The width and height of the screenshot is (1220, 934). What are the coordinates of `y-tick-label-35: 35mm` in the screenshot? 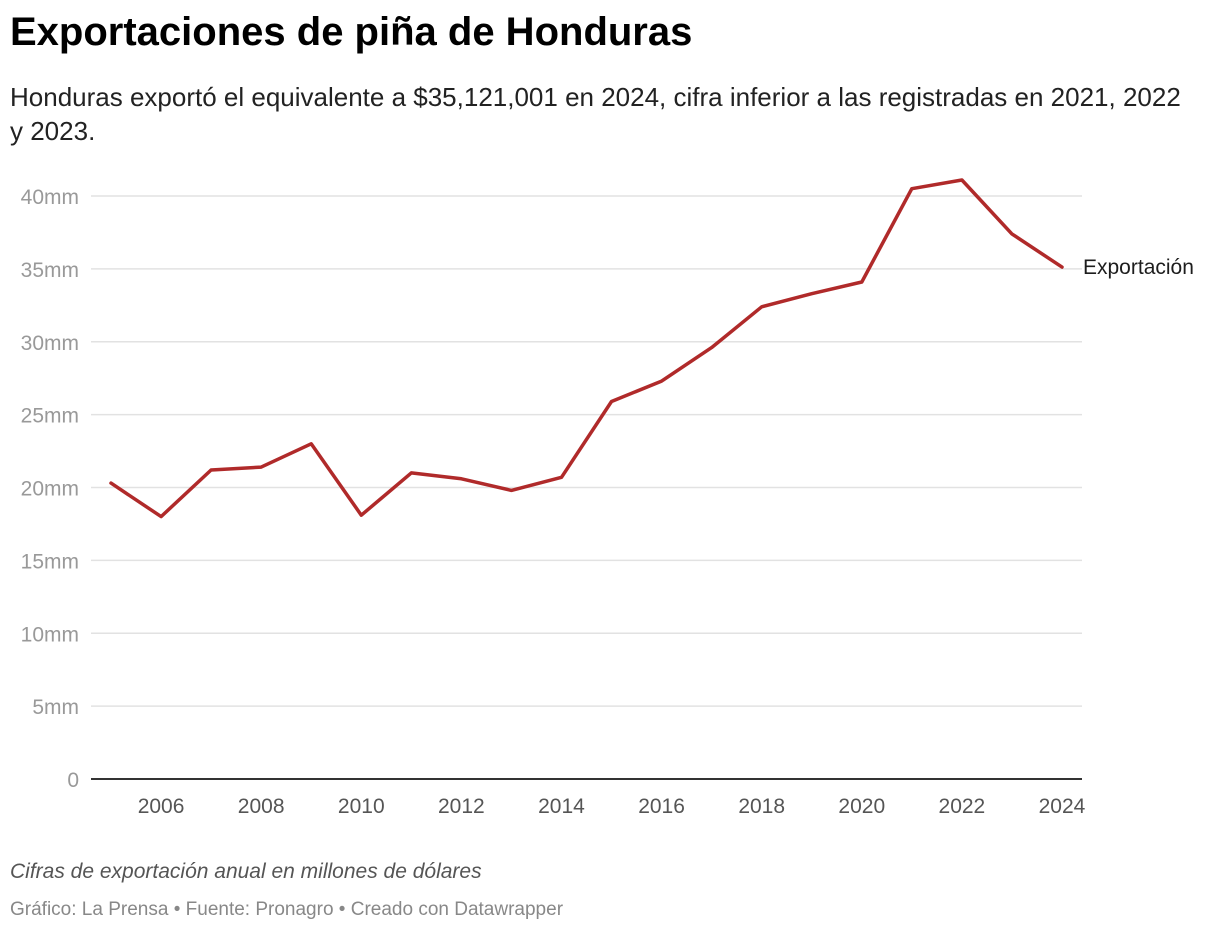 It's located at (50, 270).